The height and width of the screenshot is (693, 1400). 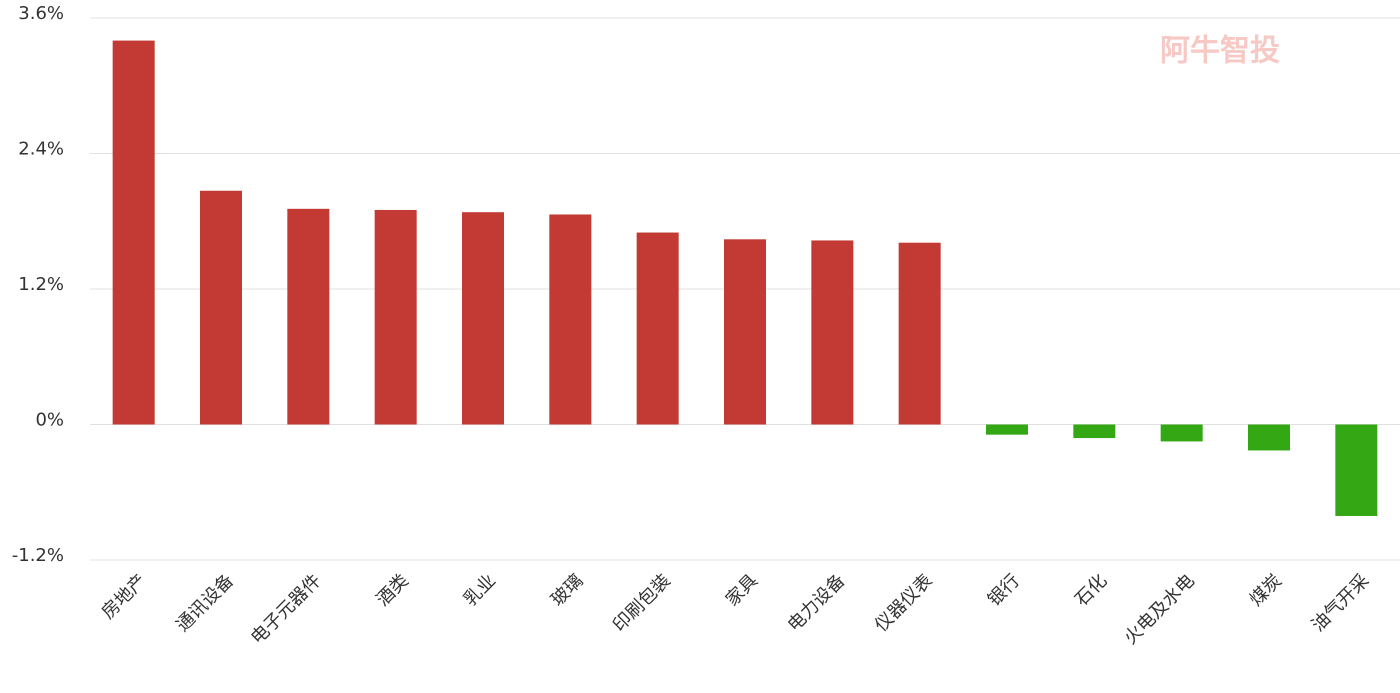 I want to click on x-tick-label: 房地产, so click(x=124, y=596).